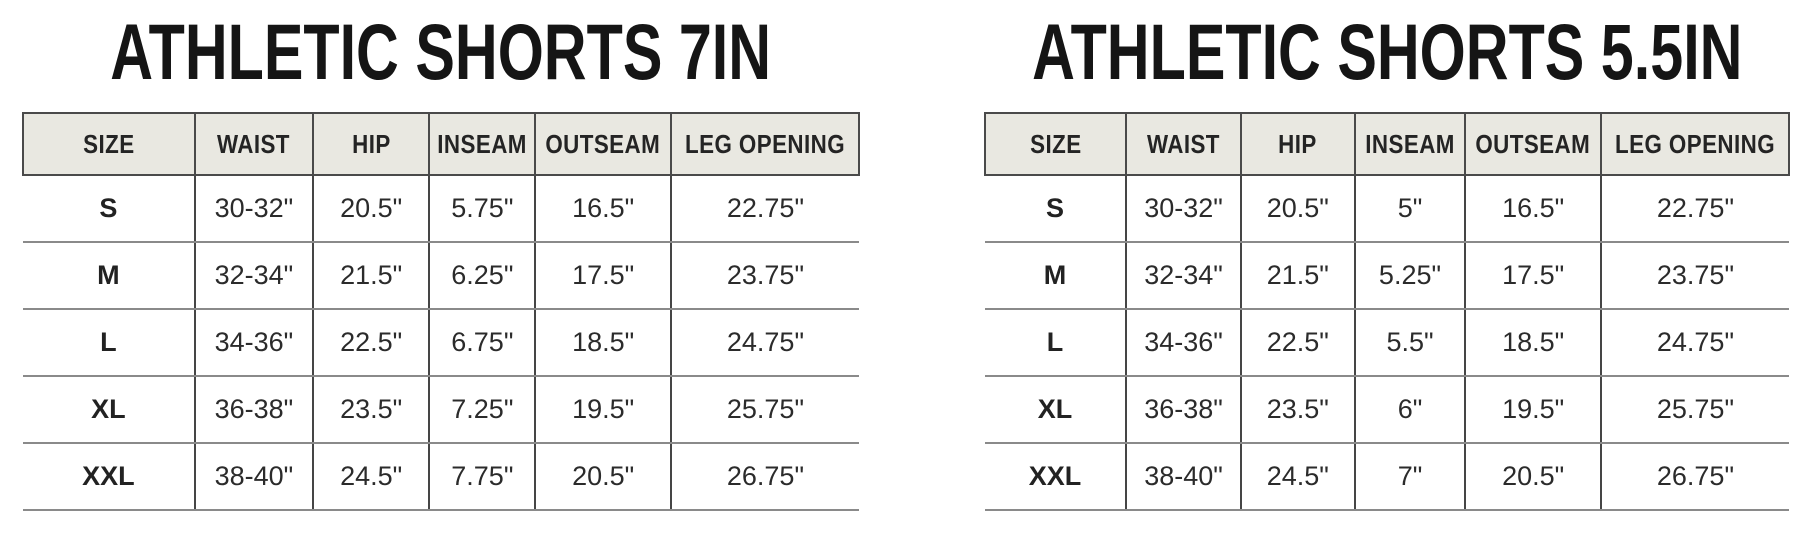 The image size is (1800, 546). I want to click on table-row-l: L 34-36" 22.5" 6.75" 18.5" 24.75", so click(441, 343).